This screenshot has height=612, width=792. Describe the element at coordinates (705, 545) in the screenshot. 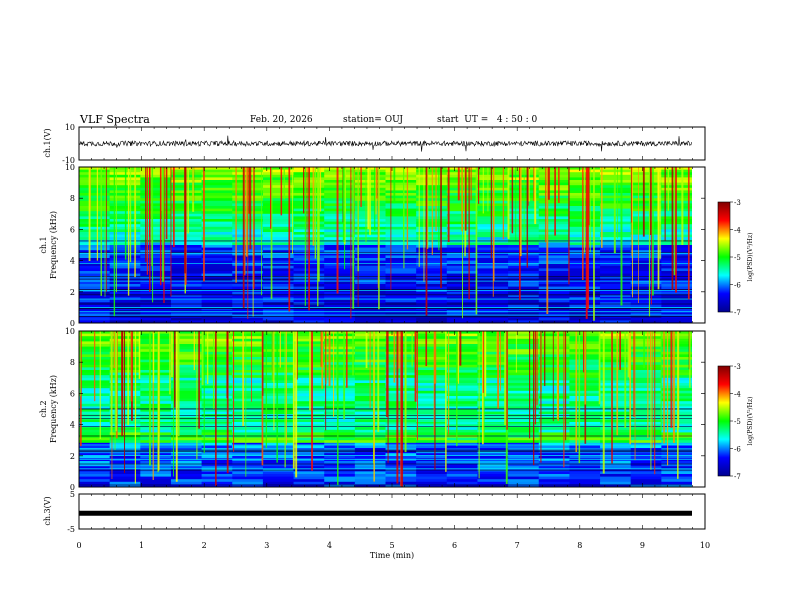

I see `x-tick-label: 10` at that location.